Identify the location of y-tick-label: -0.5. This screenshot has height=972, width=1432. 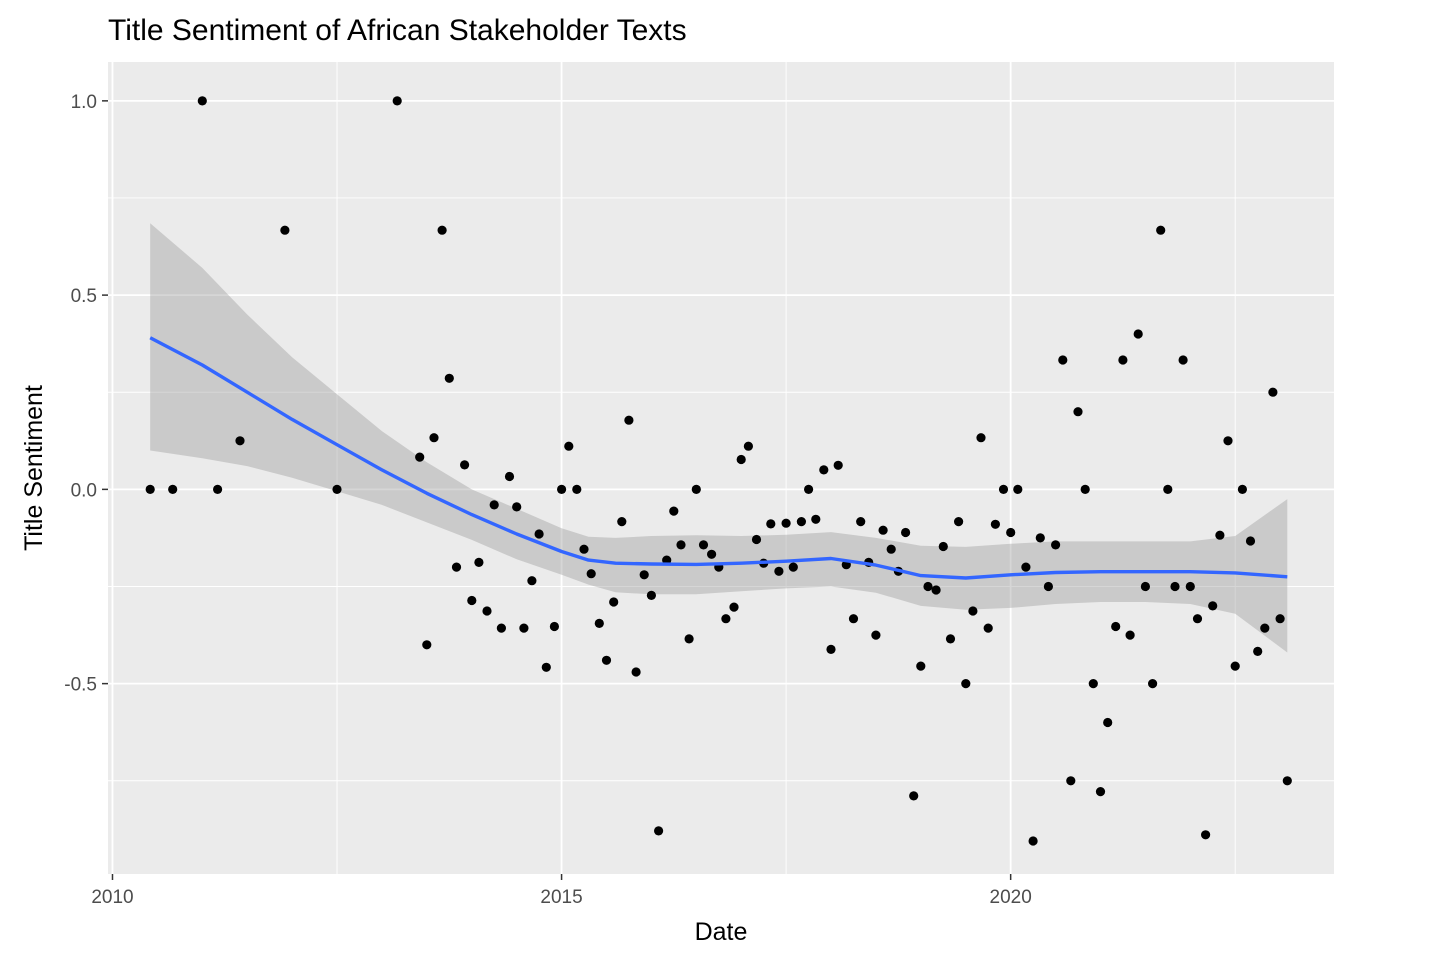
(80, 685).